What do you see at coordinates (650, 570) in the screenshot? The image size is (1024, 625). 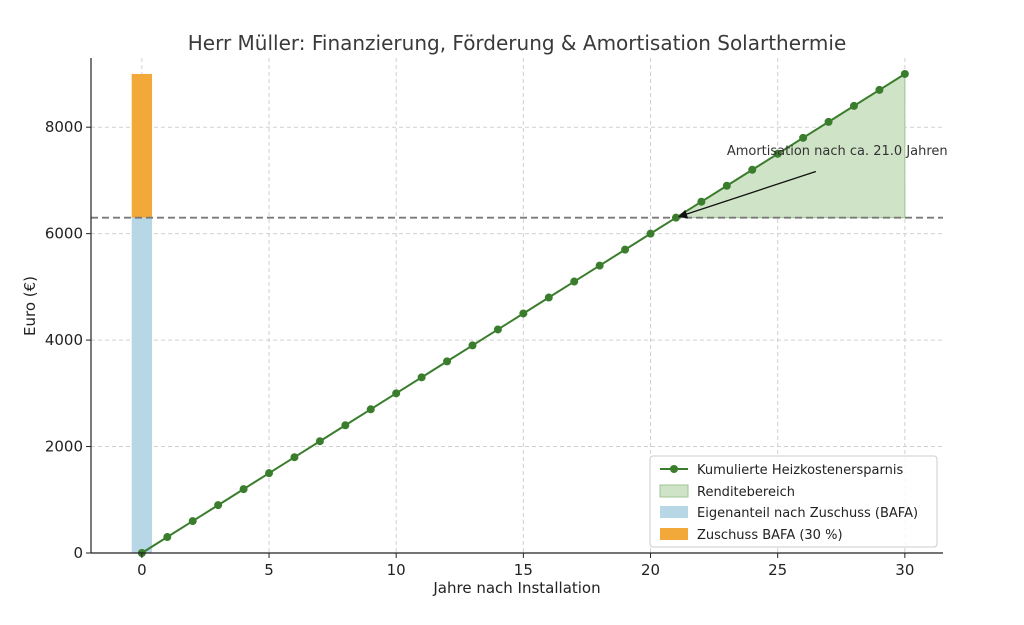 I see `x-tick-label: 20` at bounding box center [650, 570].